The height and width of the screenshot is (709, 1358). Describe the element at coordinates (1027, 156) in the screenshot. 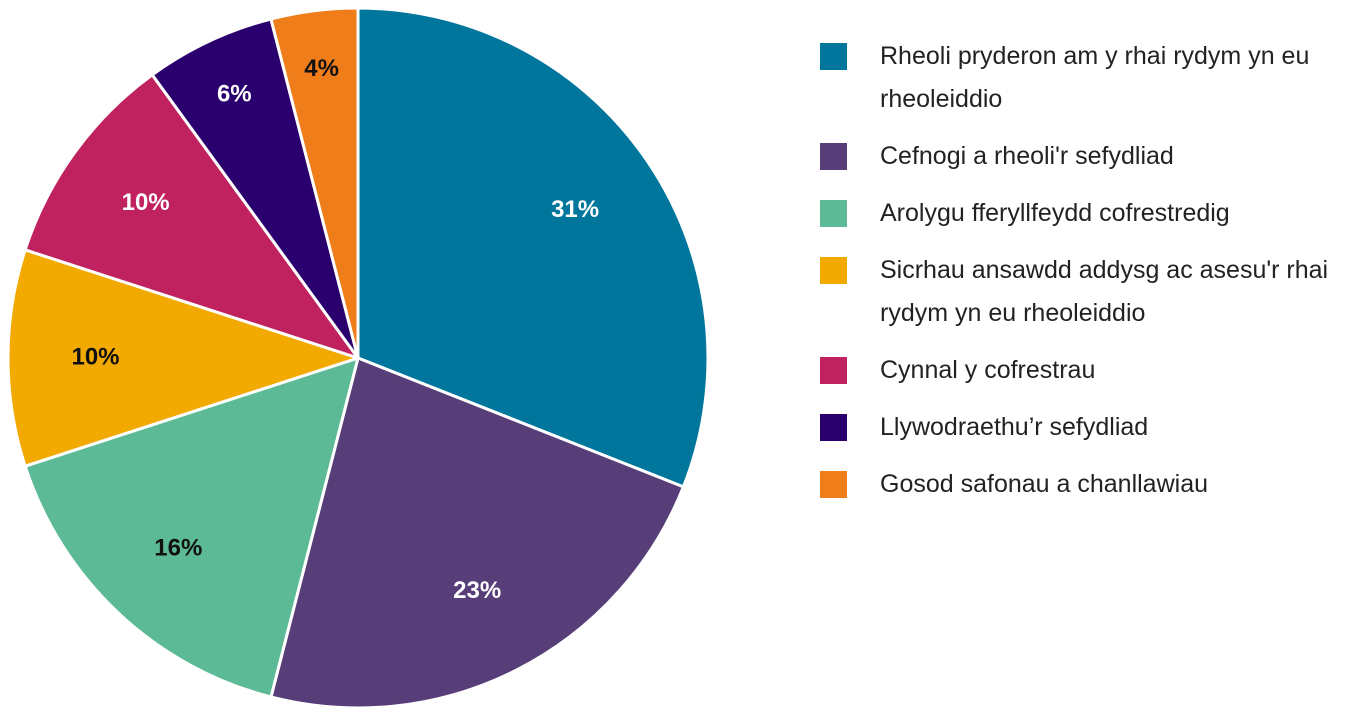

I see `legend-label: Cefnogi a rheoli'r sefydliad` at that location.